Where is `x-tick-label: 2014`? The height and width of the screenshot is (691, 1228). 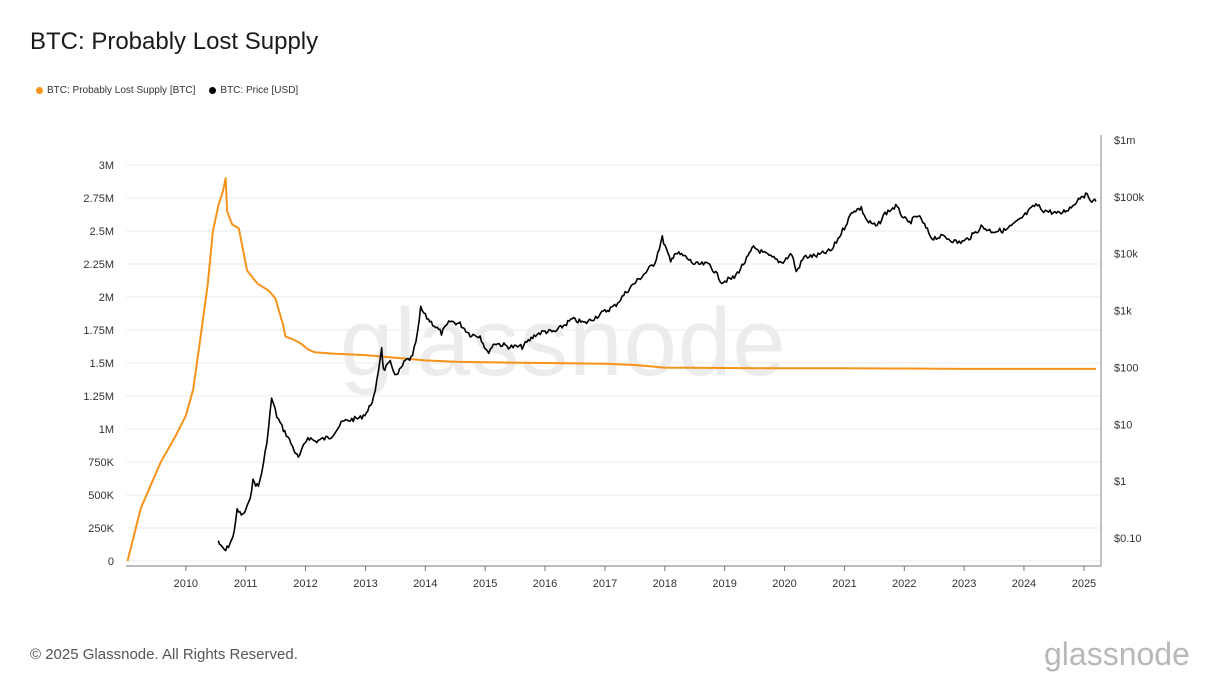 x-tick-label: 2014 is located at coordinates (425, 584).